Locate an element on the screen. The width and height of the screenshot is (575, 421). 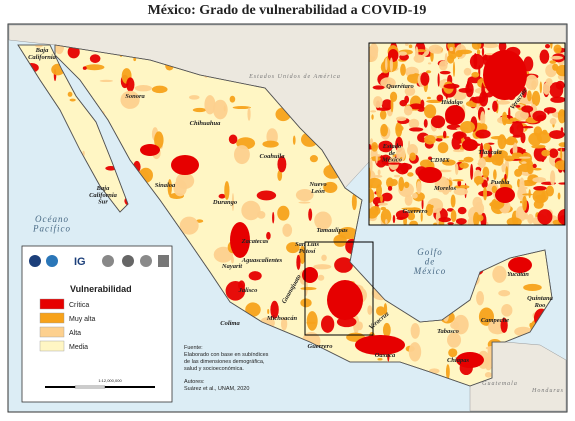
scale-segment is located at coordinates (90, 387).